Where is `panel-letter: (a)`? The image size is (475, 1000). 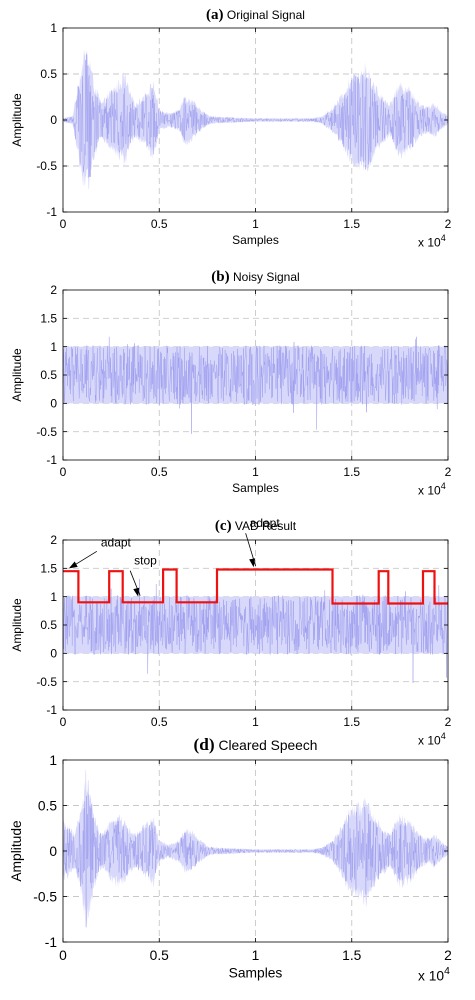 panel-letter: (a) is located at coordinates (215, 15).